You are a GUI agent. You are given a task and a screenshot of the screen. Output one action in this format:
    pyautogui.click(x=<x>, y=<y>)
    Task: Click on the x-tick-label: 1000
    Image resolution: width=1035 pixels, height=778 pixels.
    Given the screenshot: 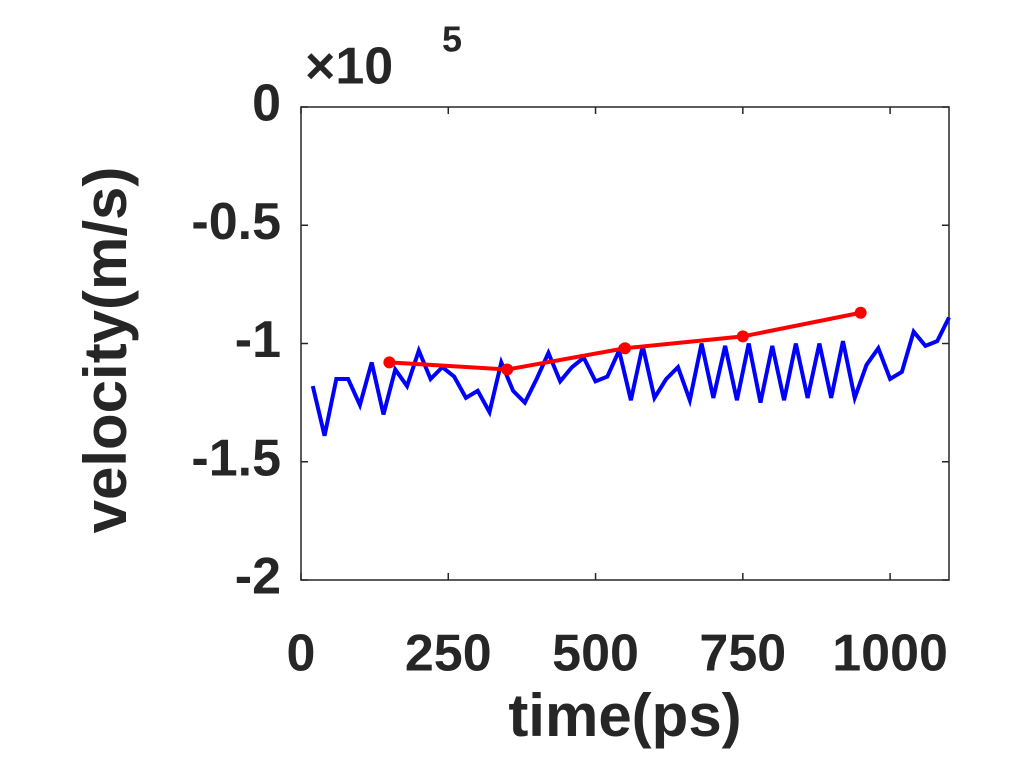 What is the action you would take?
    pyautogui.click(x=890, y=654)
    